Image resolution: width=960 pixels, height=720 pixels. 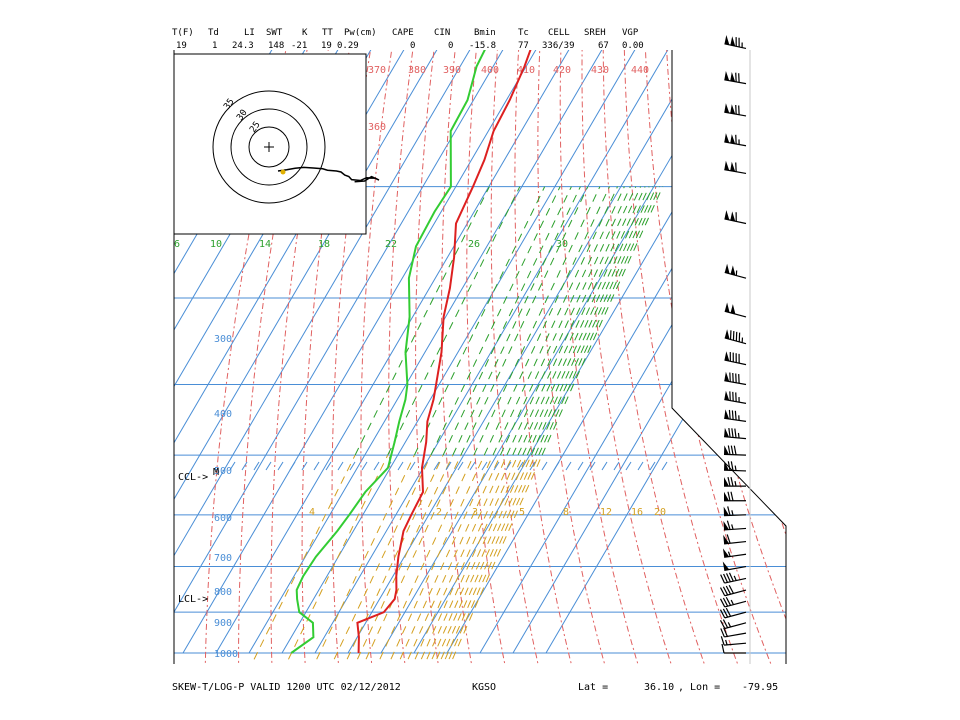 I want to click on mixing-ratio-label: 18, so click(x=324, y=244).